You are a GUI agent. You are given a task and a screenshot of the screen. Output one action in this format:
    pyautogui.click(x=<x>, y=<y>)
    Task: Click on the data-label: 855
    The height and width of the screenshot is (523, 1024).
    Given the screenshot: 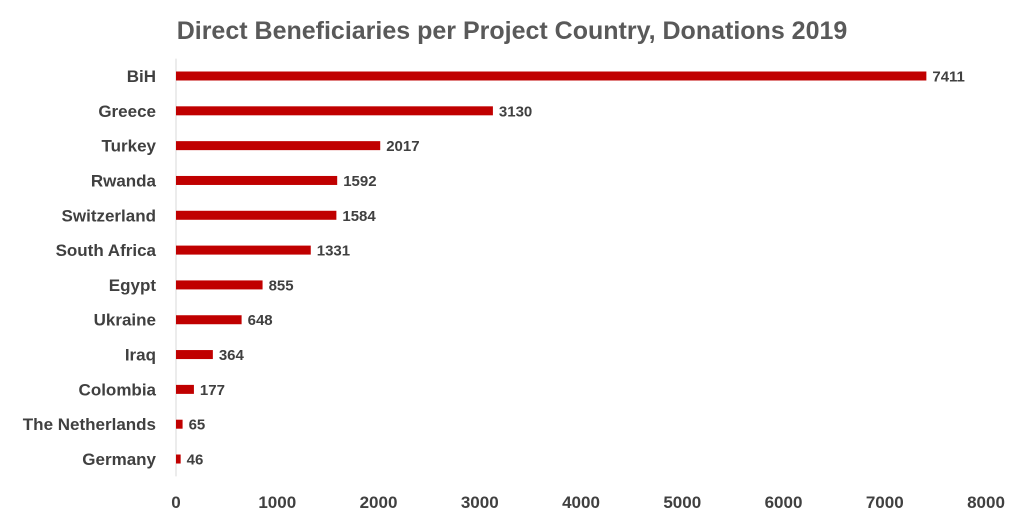 What is the action you would take?
    pyautogui.click(x=281, y=285)
    